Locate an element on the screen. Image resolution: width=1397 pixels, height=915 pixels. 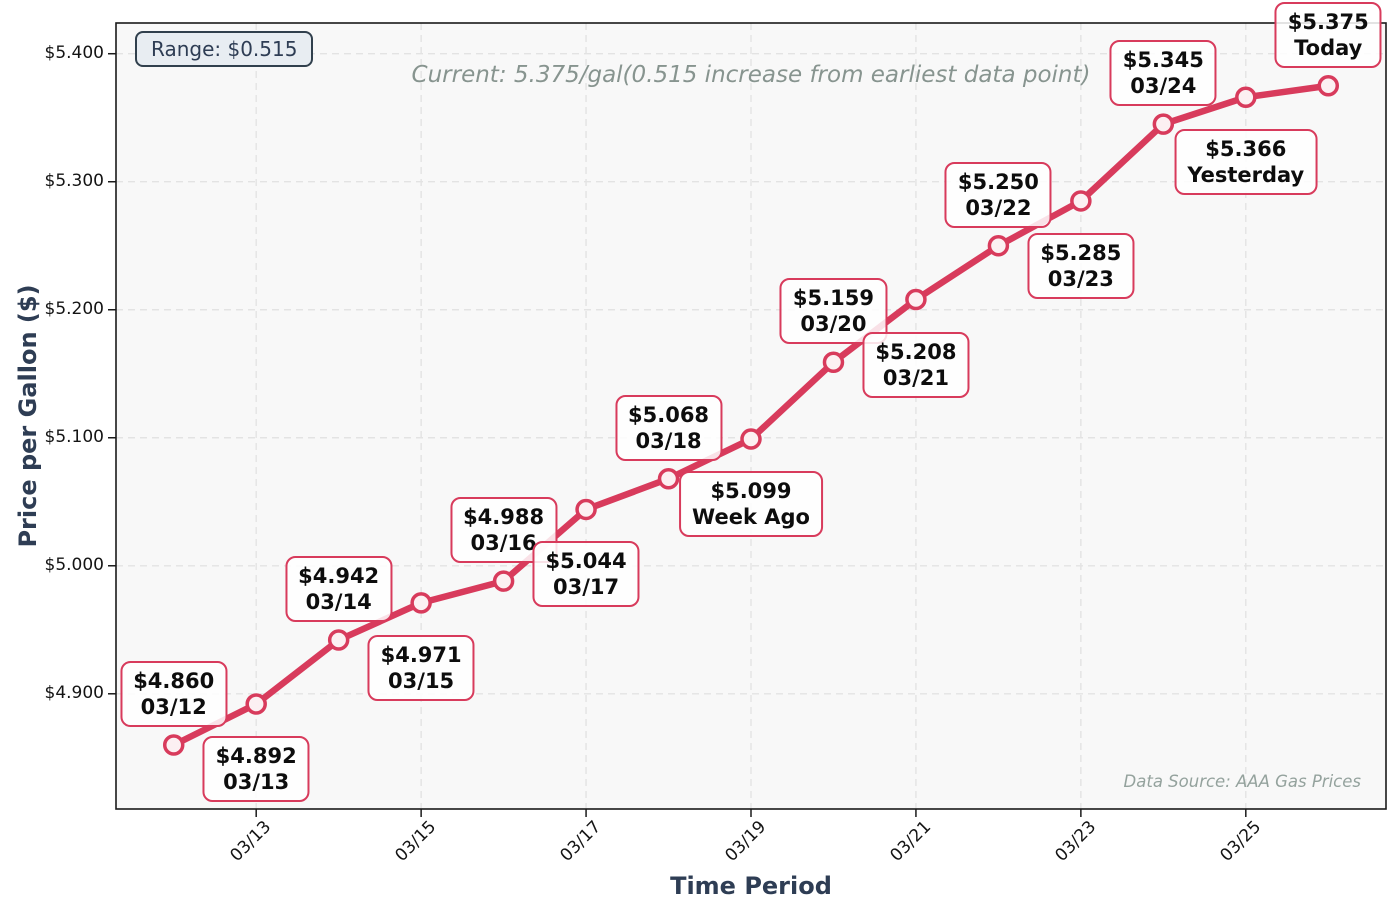
point-label-date: Yesterday is located at coordinates (1246, 175).